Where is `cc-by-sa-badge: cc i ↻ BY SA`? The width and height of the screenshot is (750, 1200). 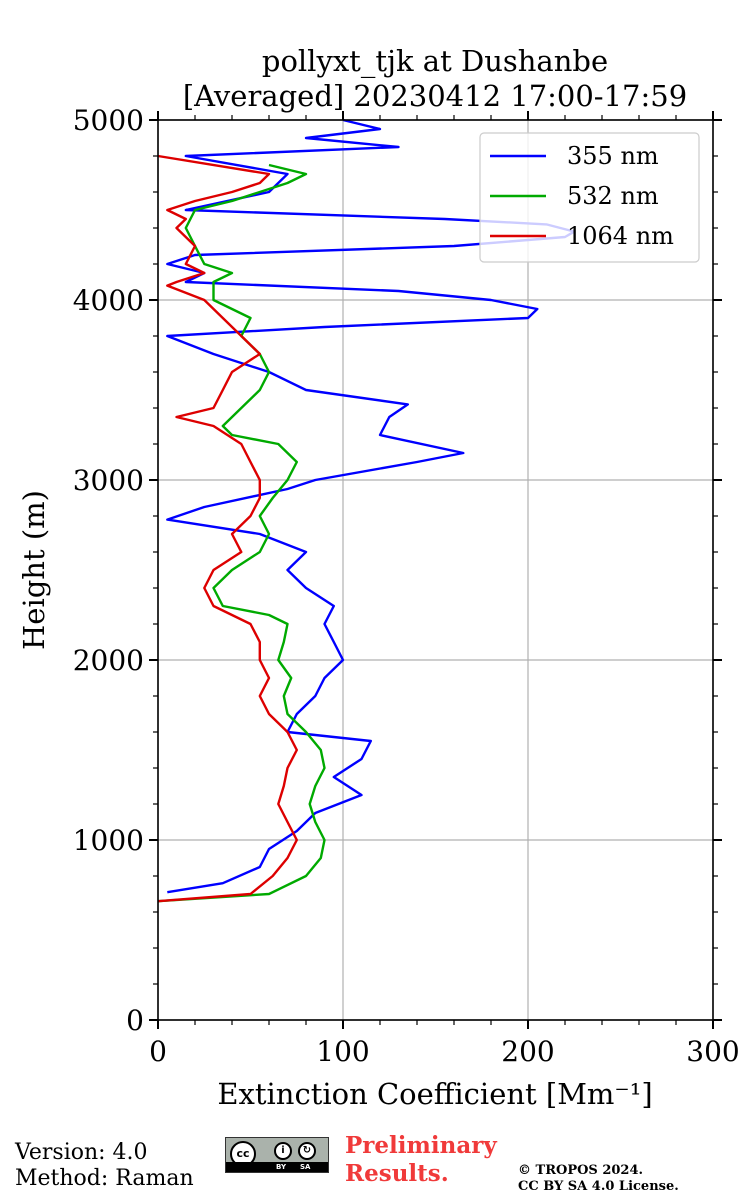 cc-by-sa-badge: cc i ↻ BY SA is located at coordinates (277, 1155).